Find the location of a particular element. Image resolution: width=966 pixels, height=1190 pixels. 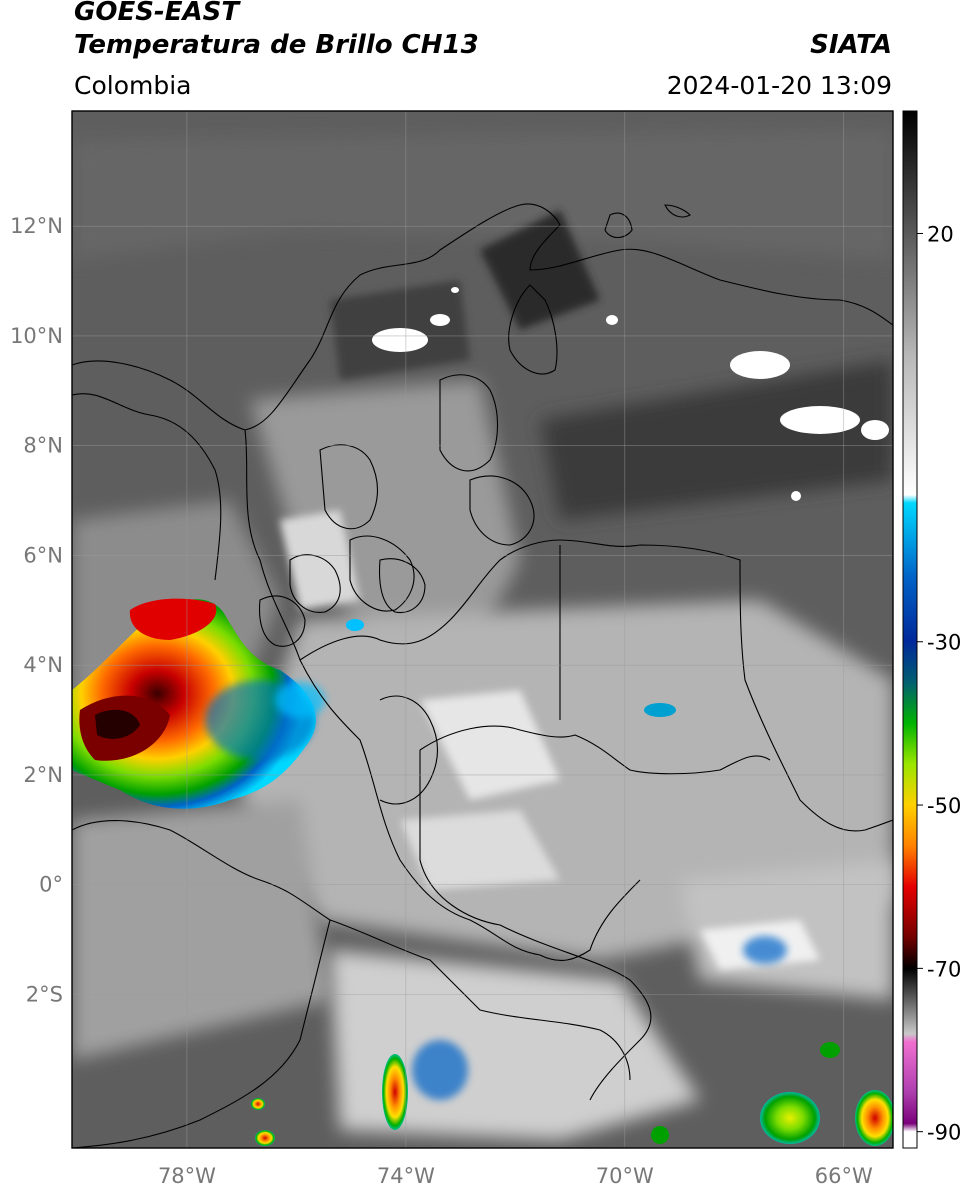

product-title: Temperatura de Brillo CH13 is located at coordinates (276, 45).